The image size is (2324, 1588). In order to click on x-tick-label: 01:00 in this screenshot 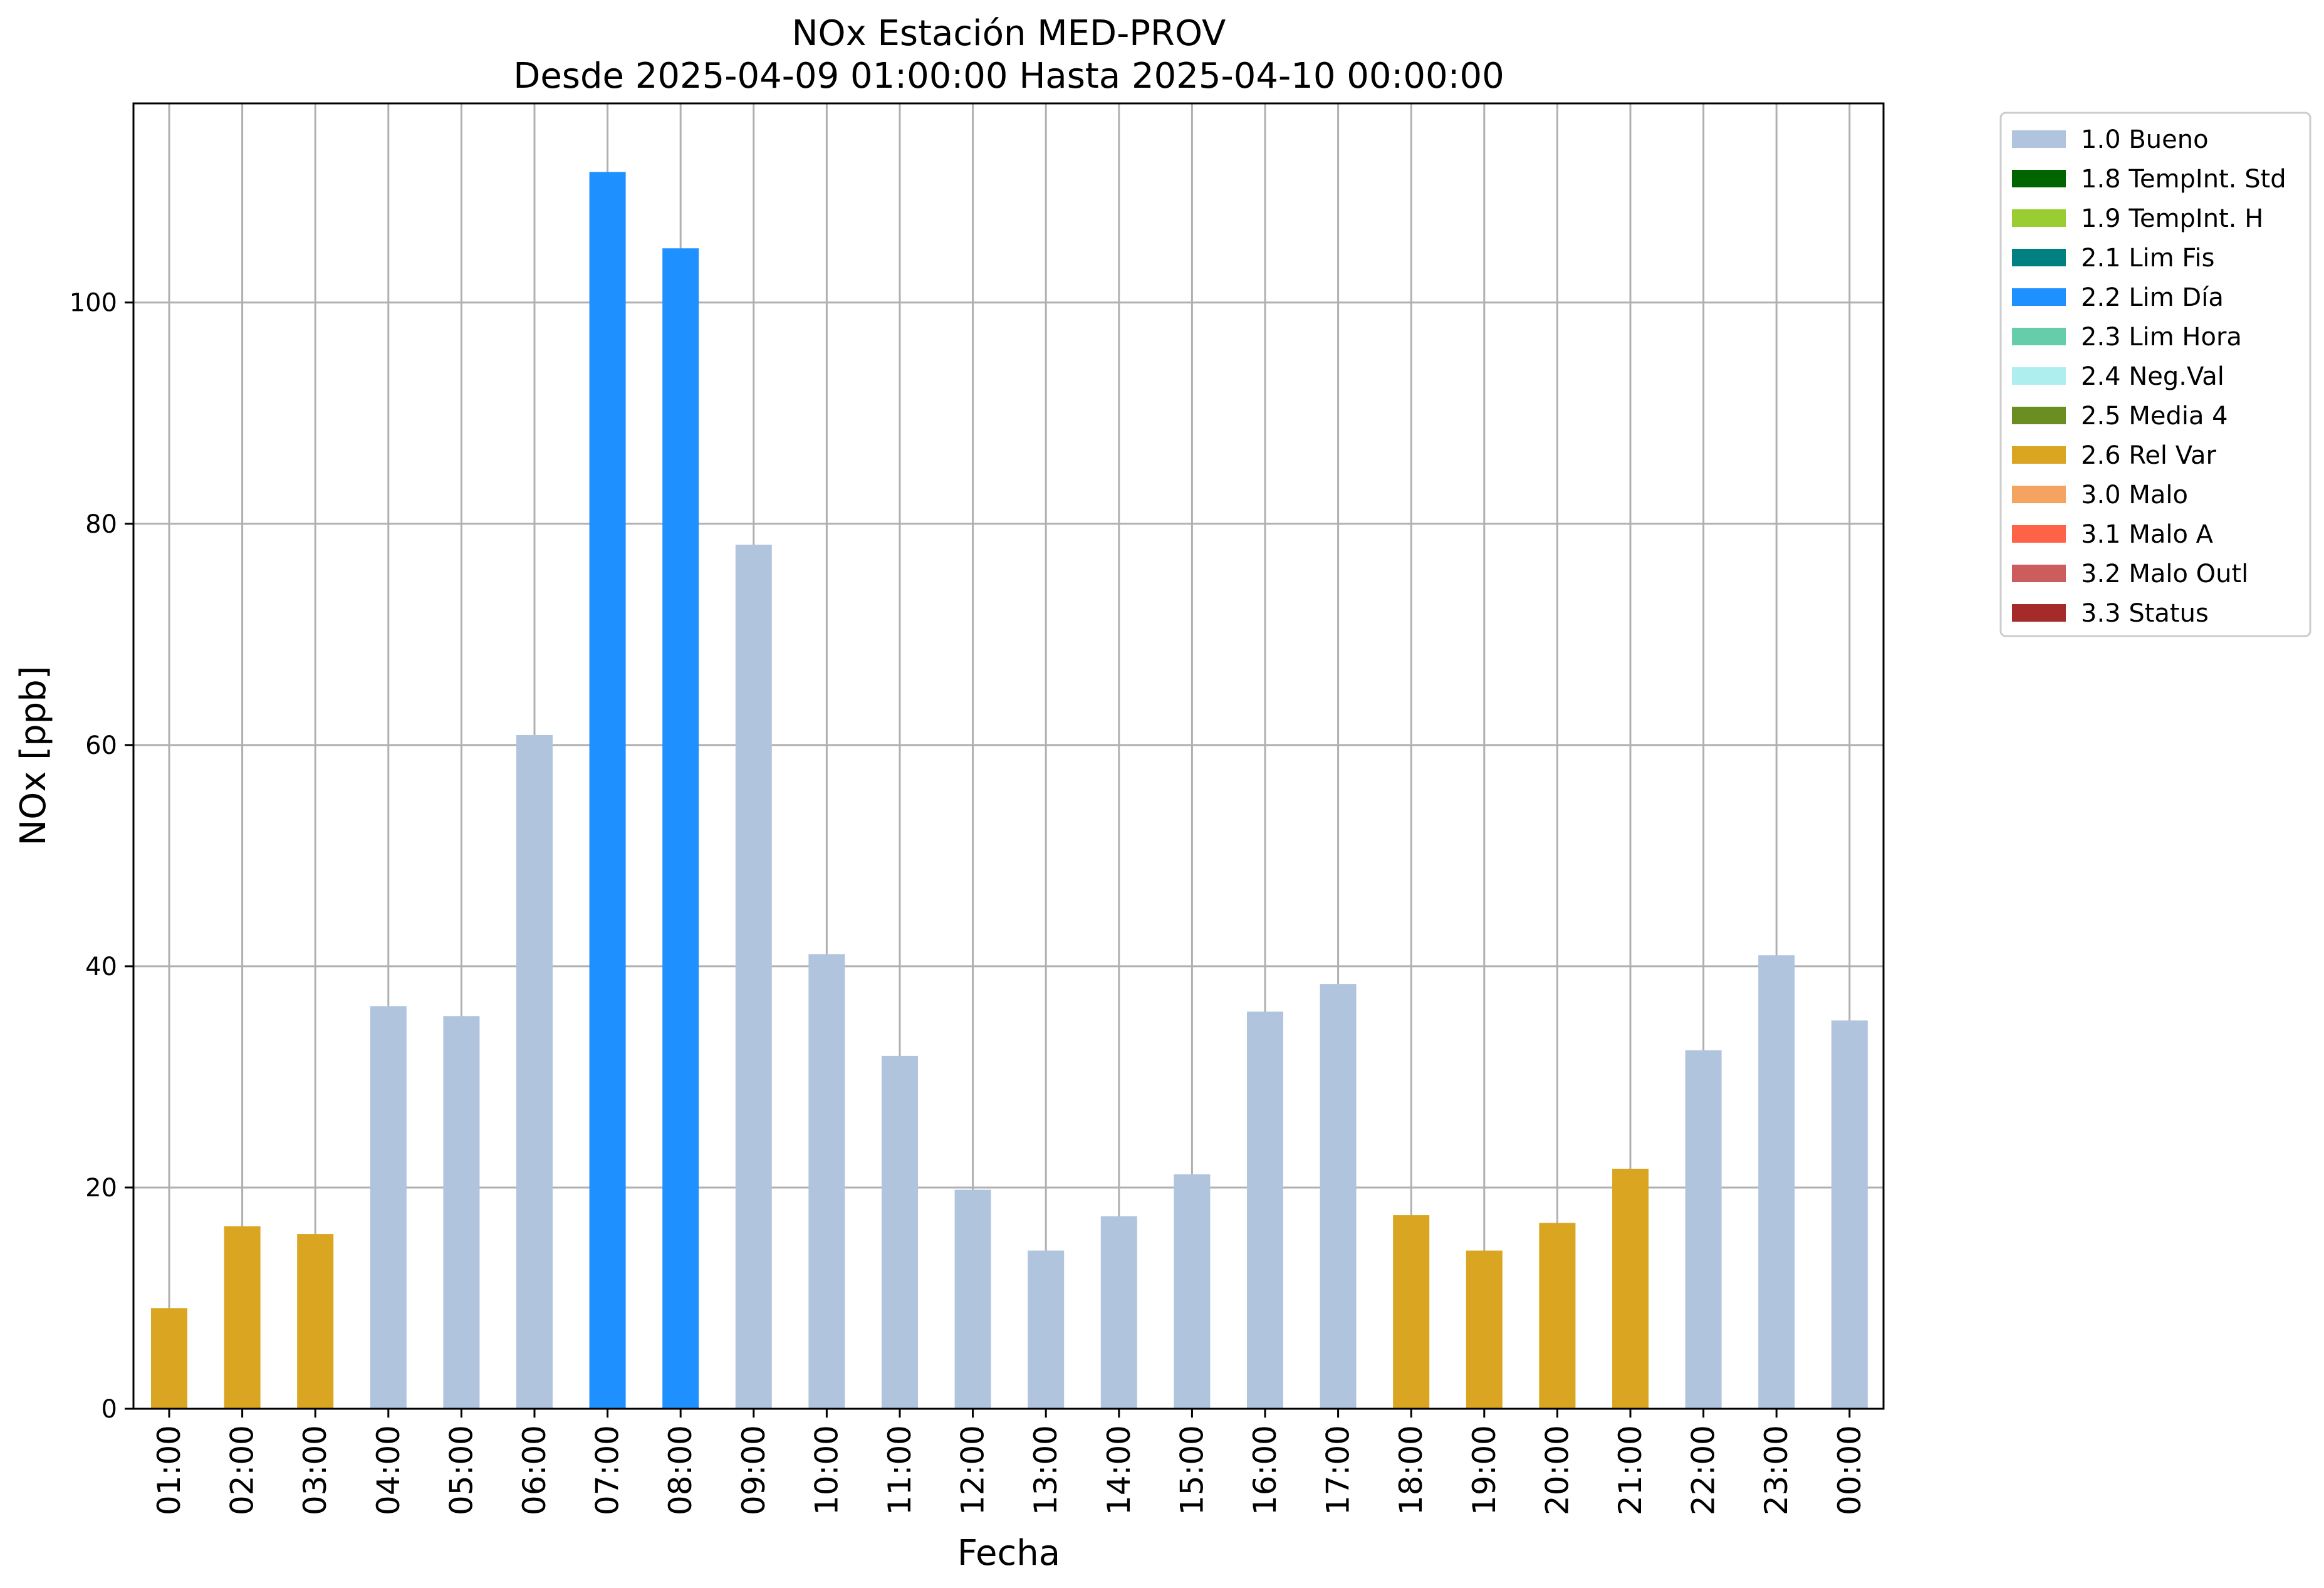, I will do `click(169, 1470)`.